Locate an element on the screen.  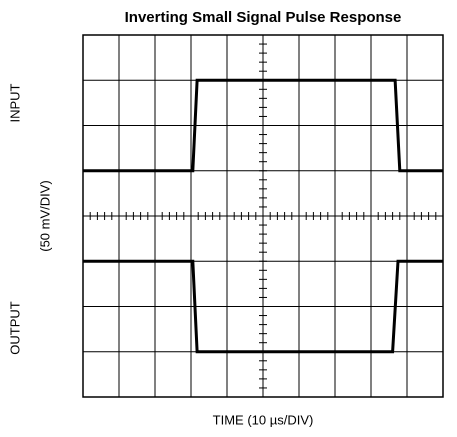
y-axis-label: OUTPUT is located at coordinates (14, 328).